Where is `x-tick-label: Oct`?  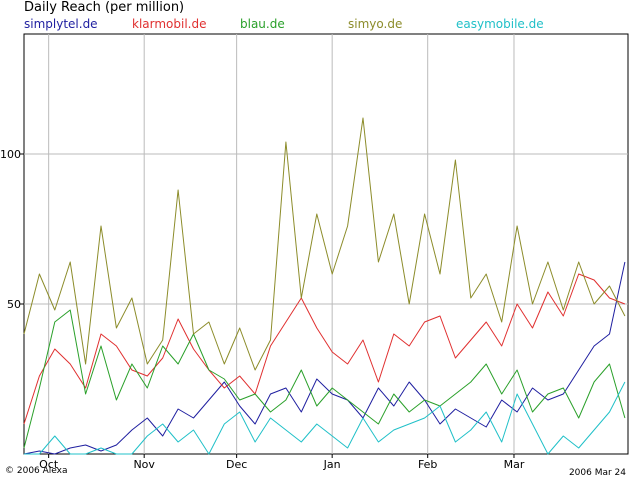 x-tick-label: Oct is located at coordinates (49, 464).